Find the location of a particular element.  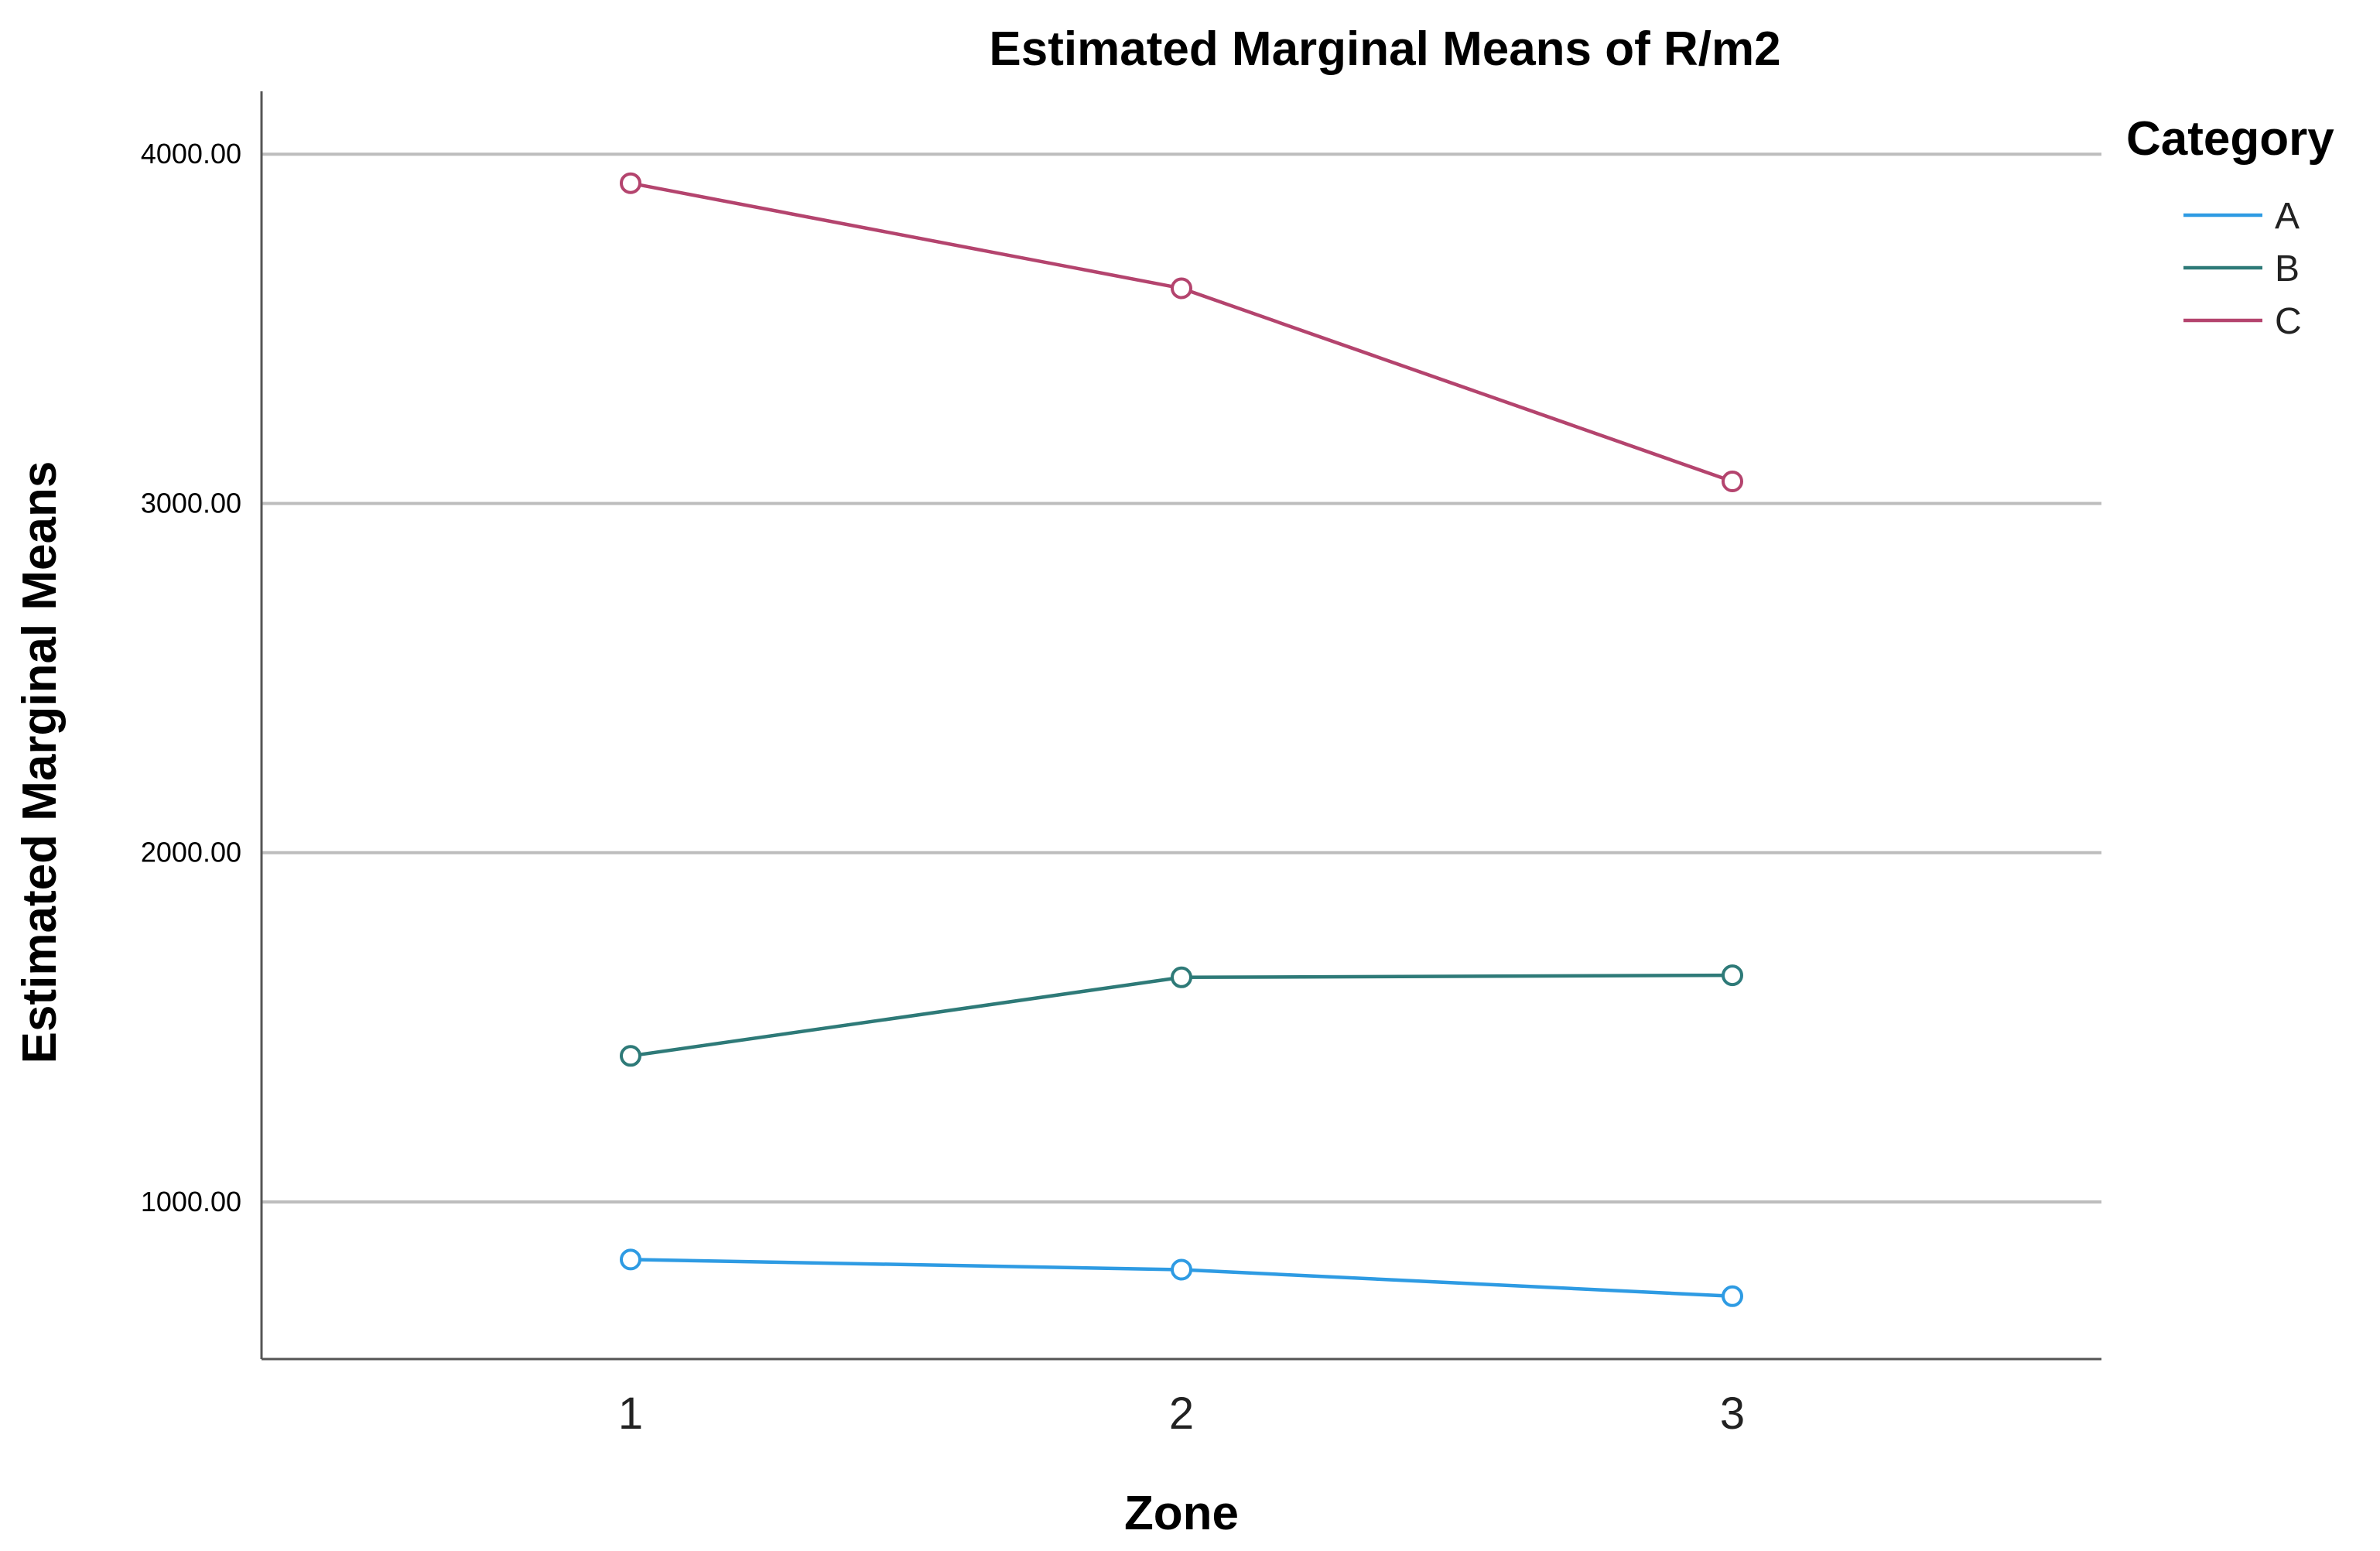

y-tick-label: 3000.00 is located at coordinates (191, 503).